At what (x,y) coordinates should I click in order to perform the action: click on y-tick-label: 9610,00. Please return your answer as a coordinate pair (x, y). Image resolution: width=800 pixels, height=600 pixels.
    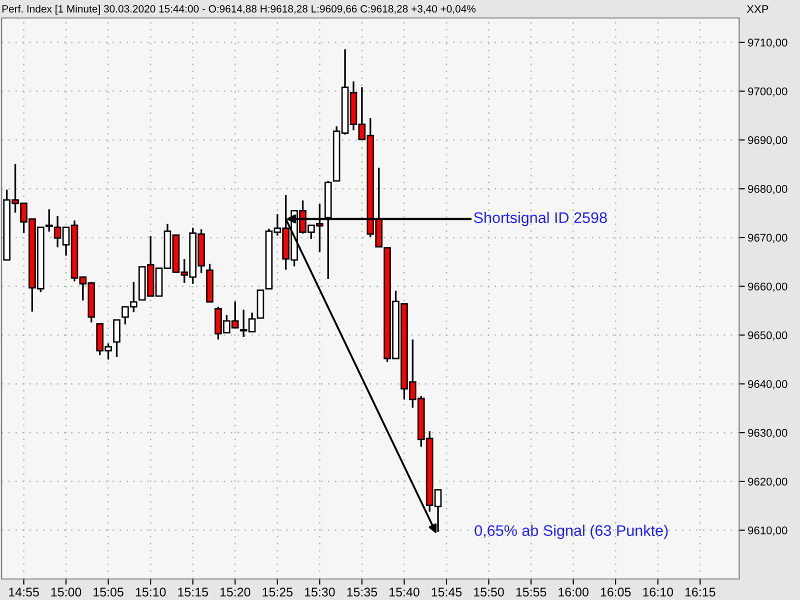
    Looking at the image, I should click on (768, 531).